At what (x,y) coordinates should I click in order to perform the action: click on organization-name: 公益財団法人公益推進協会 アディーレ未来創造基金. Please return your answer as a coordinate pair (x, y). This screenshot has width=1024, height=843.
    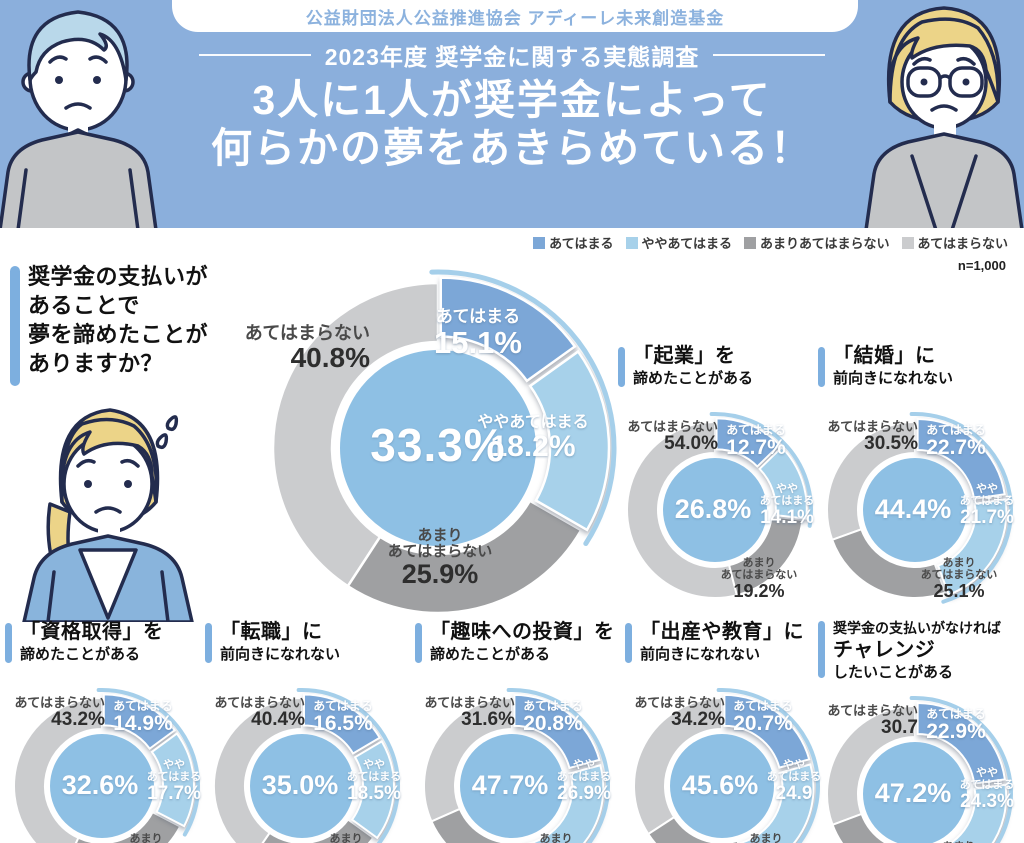
    Looking at the image, I should click on (515, 18).